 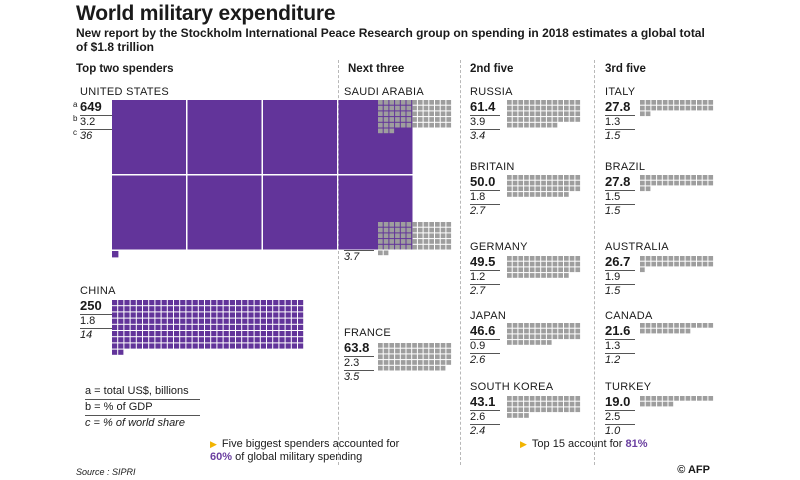 What do you see at coordinates (352, 257) in the screenshot?
I see `world-share-india: 3.7` at bounding box center [352, 257].